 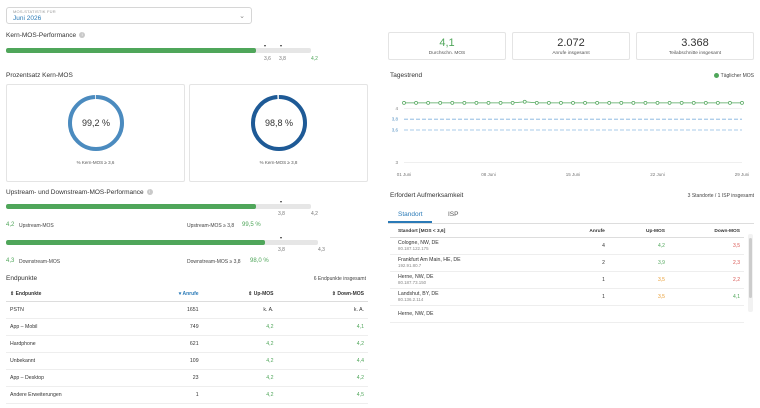 I want to click on location-up-mos: 3,5, so click(x=638, y=280).